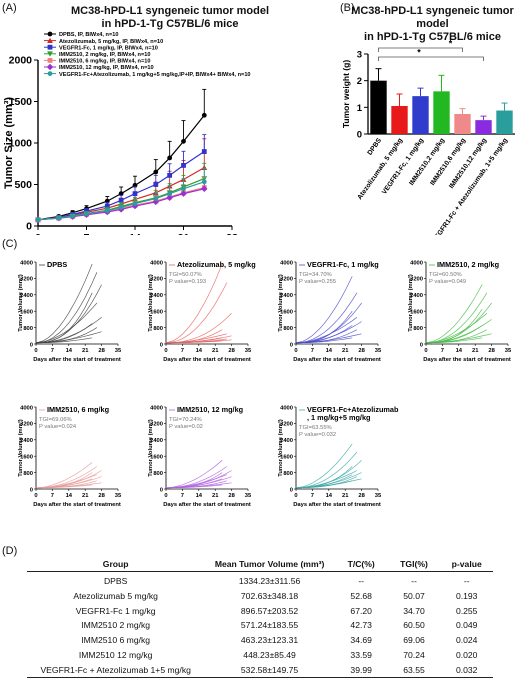  What do you see at coordinates (468, 264) in the screenshot?
I see `subplot-title: IMM2510, 2 mg/kg` at bounding box center [468, 264].